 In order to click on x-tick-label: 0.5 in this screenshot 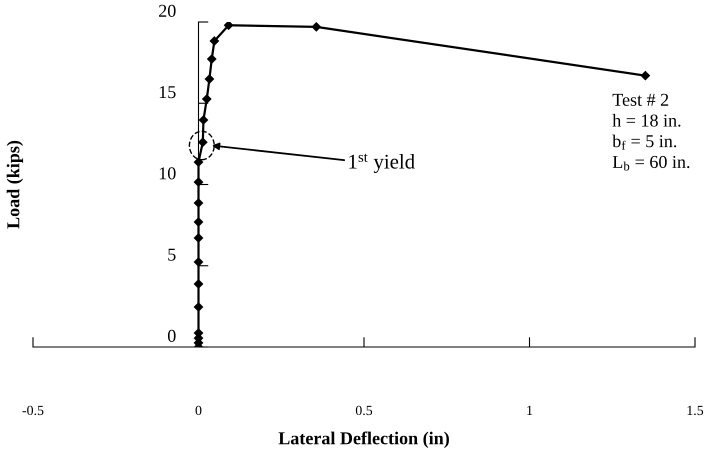, I will do `click(364, 411)`.